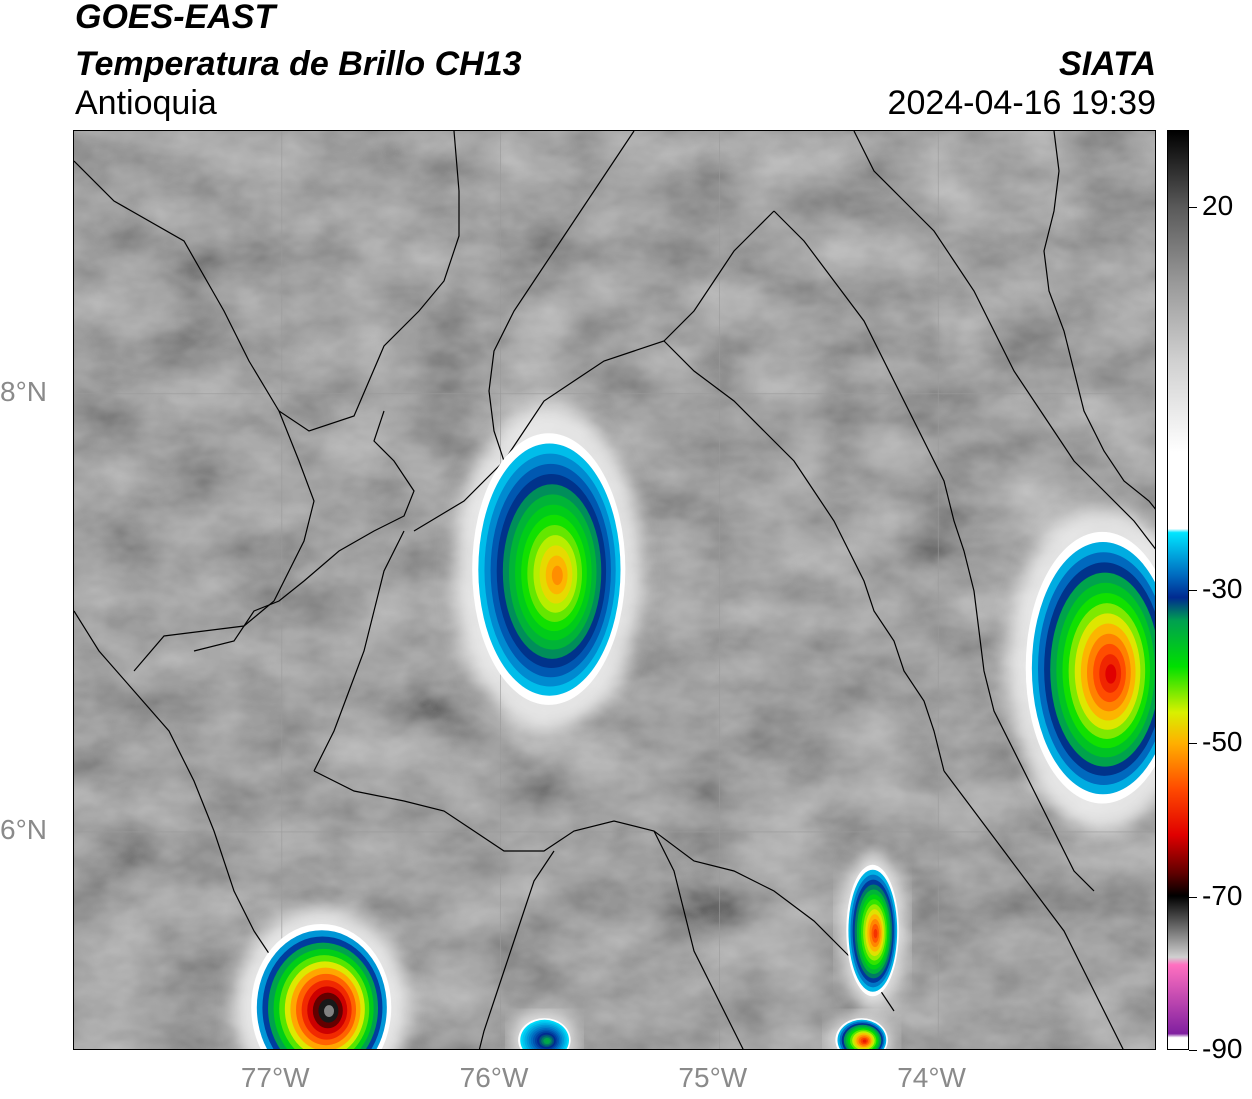  What do you see at coordinates (561, 296) in the screenshot?
I see `border-sucre-cordoba` at bounding box center [561, 296].